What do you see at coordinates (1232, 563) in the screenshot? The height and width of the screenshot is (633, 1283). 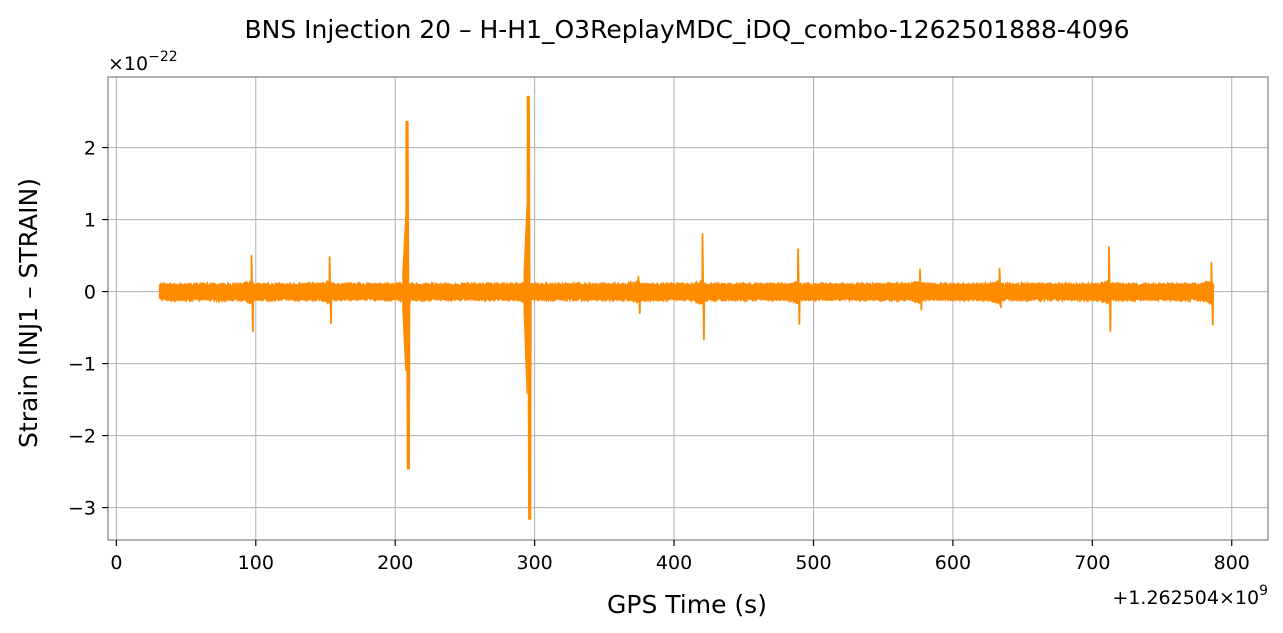 I see `x-tick-label: 800` at bounding box center [1232, 563].